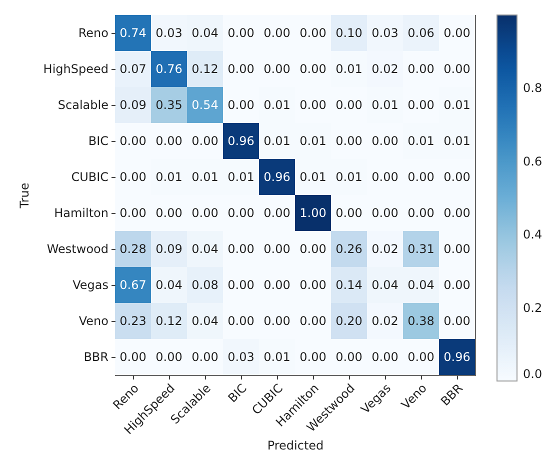  What do you see at coordinates (205, 285) in the screenshot?
I see `data-label: 0.08` at bounding box center [205, 285].